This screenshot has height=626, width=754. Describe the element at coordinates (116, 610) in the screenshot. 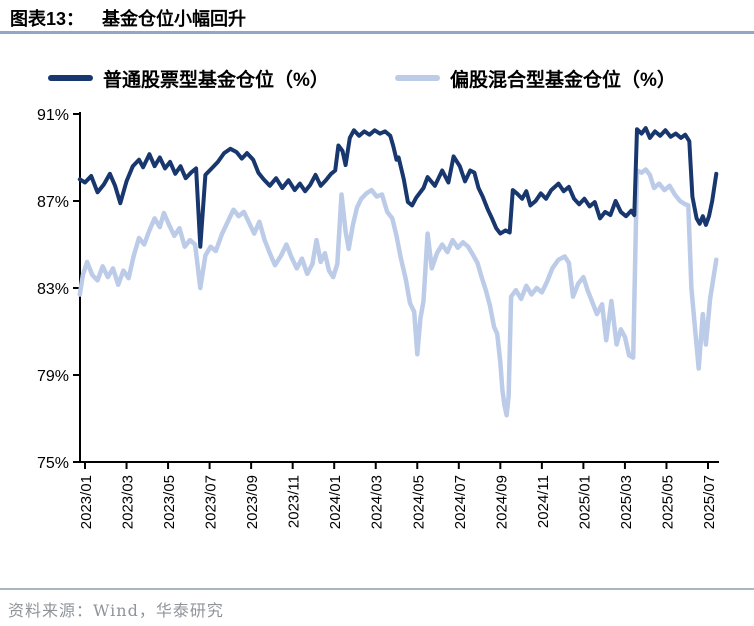

I see `source-note: 资料来源：Wind，华泰研究` at that location.